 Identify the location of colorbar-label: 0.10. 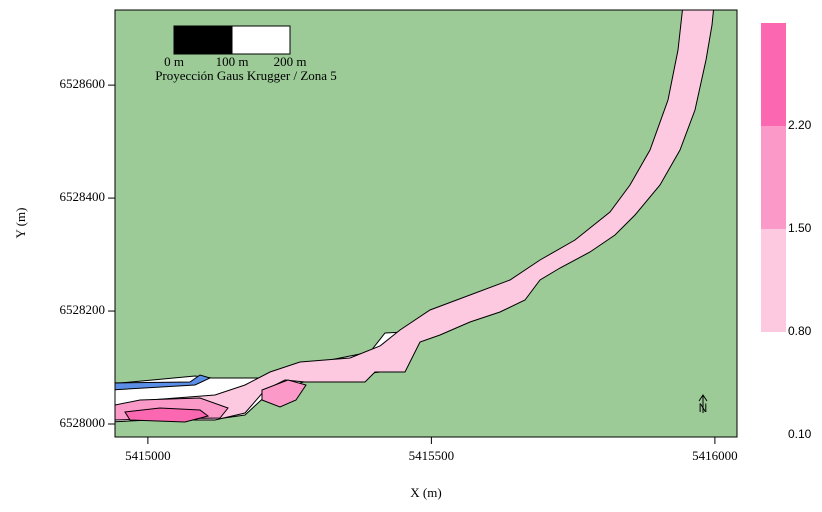
(800, 434).